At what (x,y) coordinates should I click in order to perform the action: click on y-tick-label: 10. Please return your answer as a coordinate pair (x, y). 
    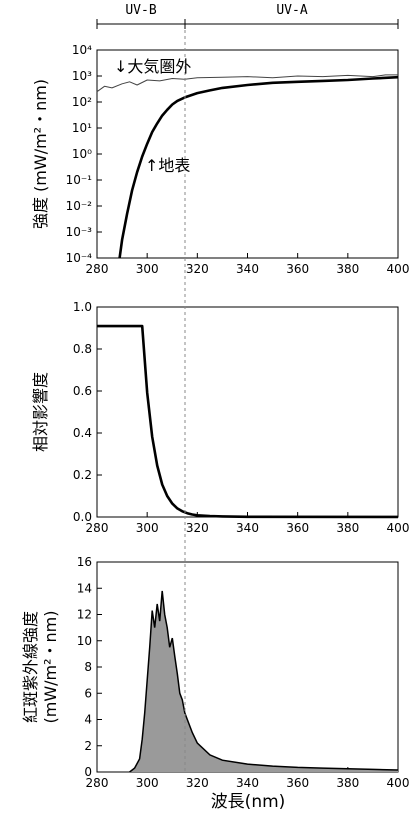
    Looking at the image, I should click on (84, 641).